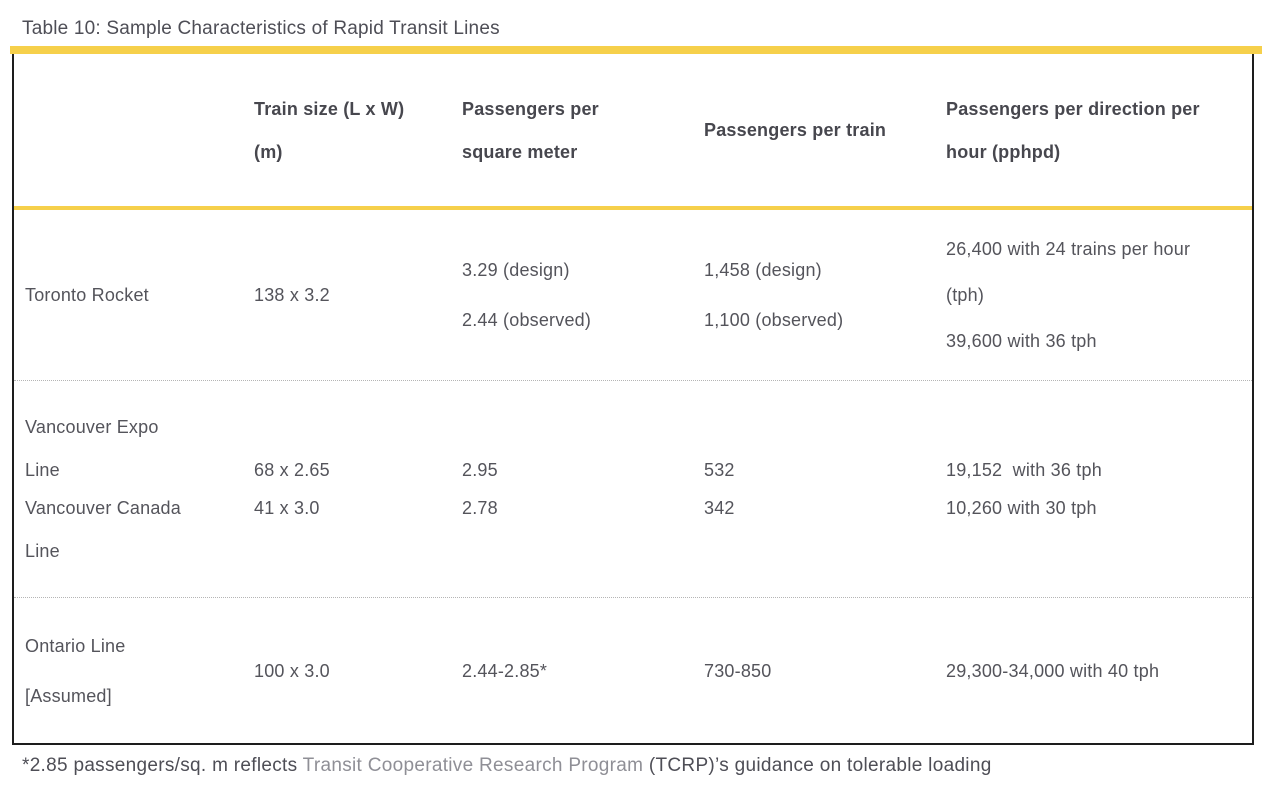 The width and height of the screenshot is (1280, 791). What do you see at coordinates (75, 645) in the screenshot?
I see `cell-line: Ontario Line` at bounding box center [75, 645].